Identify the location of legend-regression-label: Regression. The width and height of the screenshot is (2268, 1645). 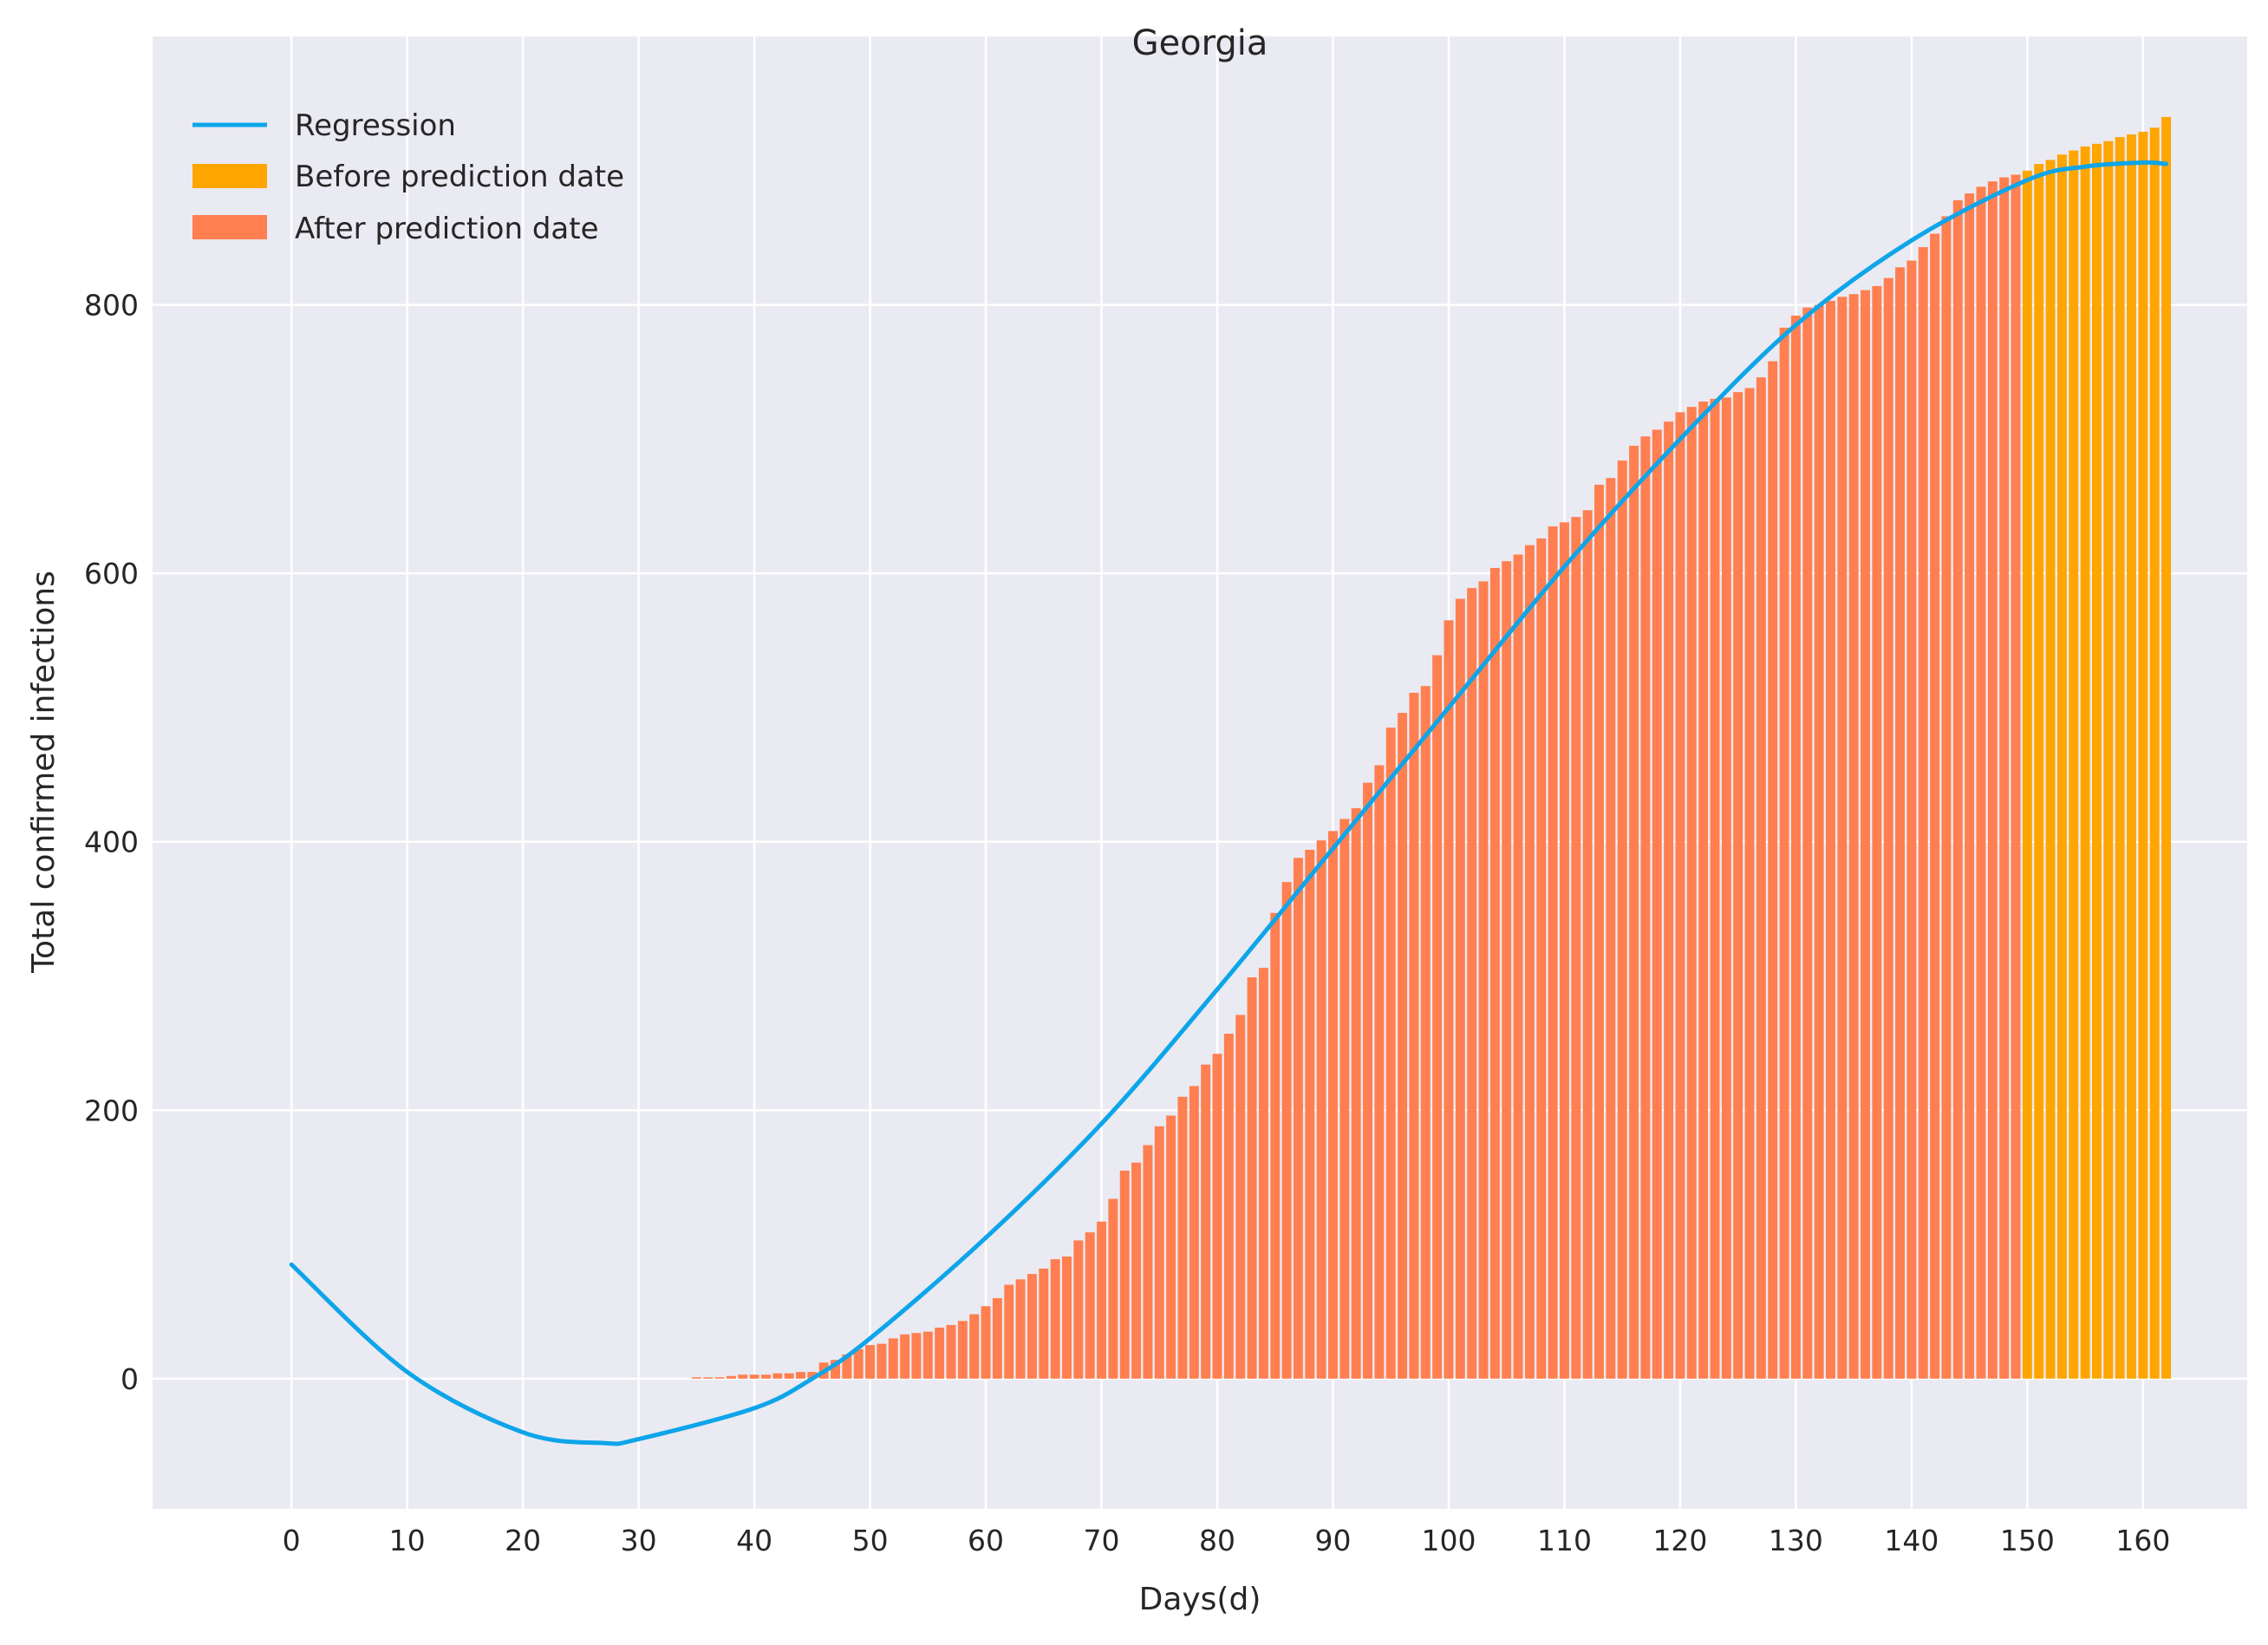
(375, 126).